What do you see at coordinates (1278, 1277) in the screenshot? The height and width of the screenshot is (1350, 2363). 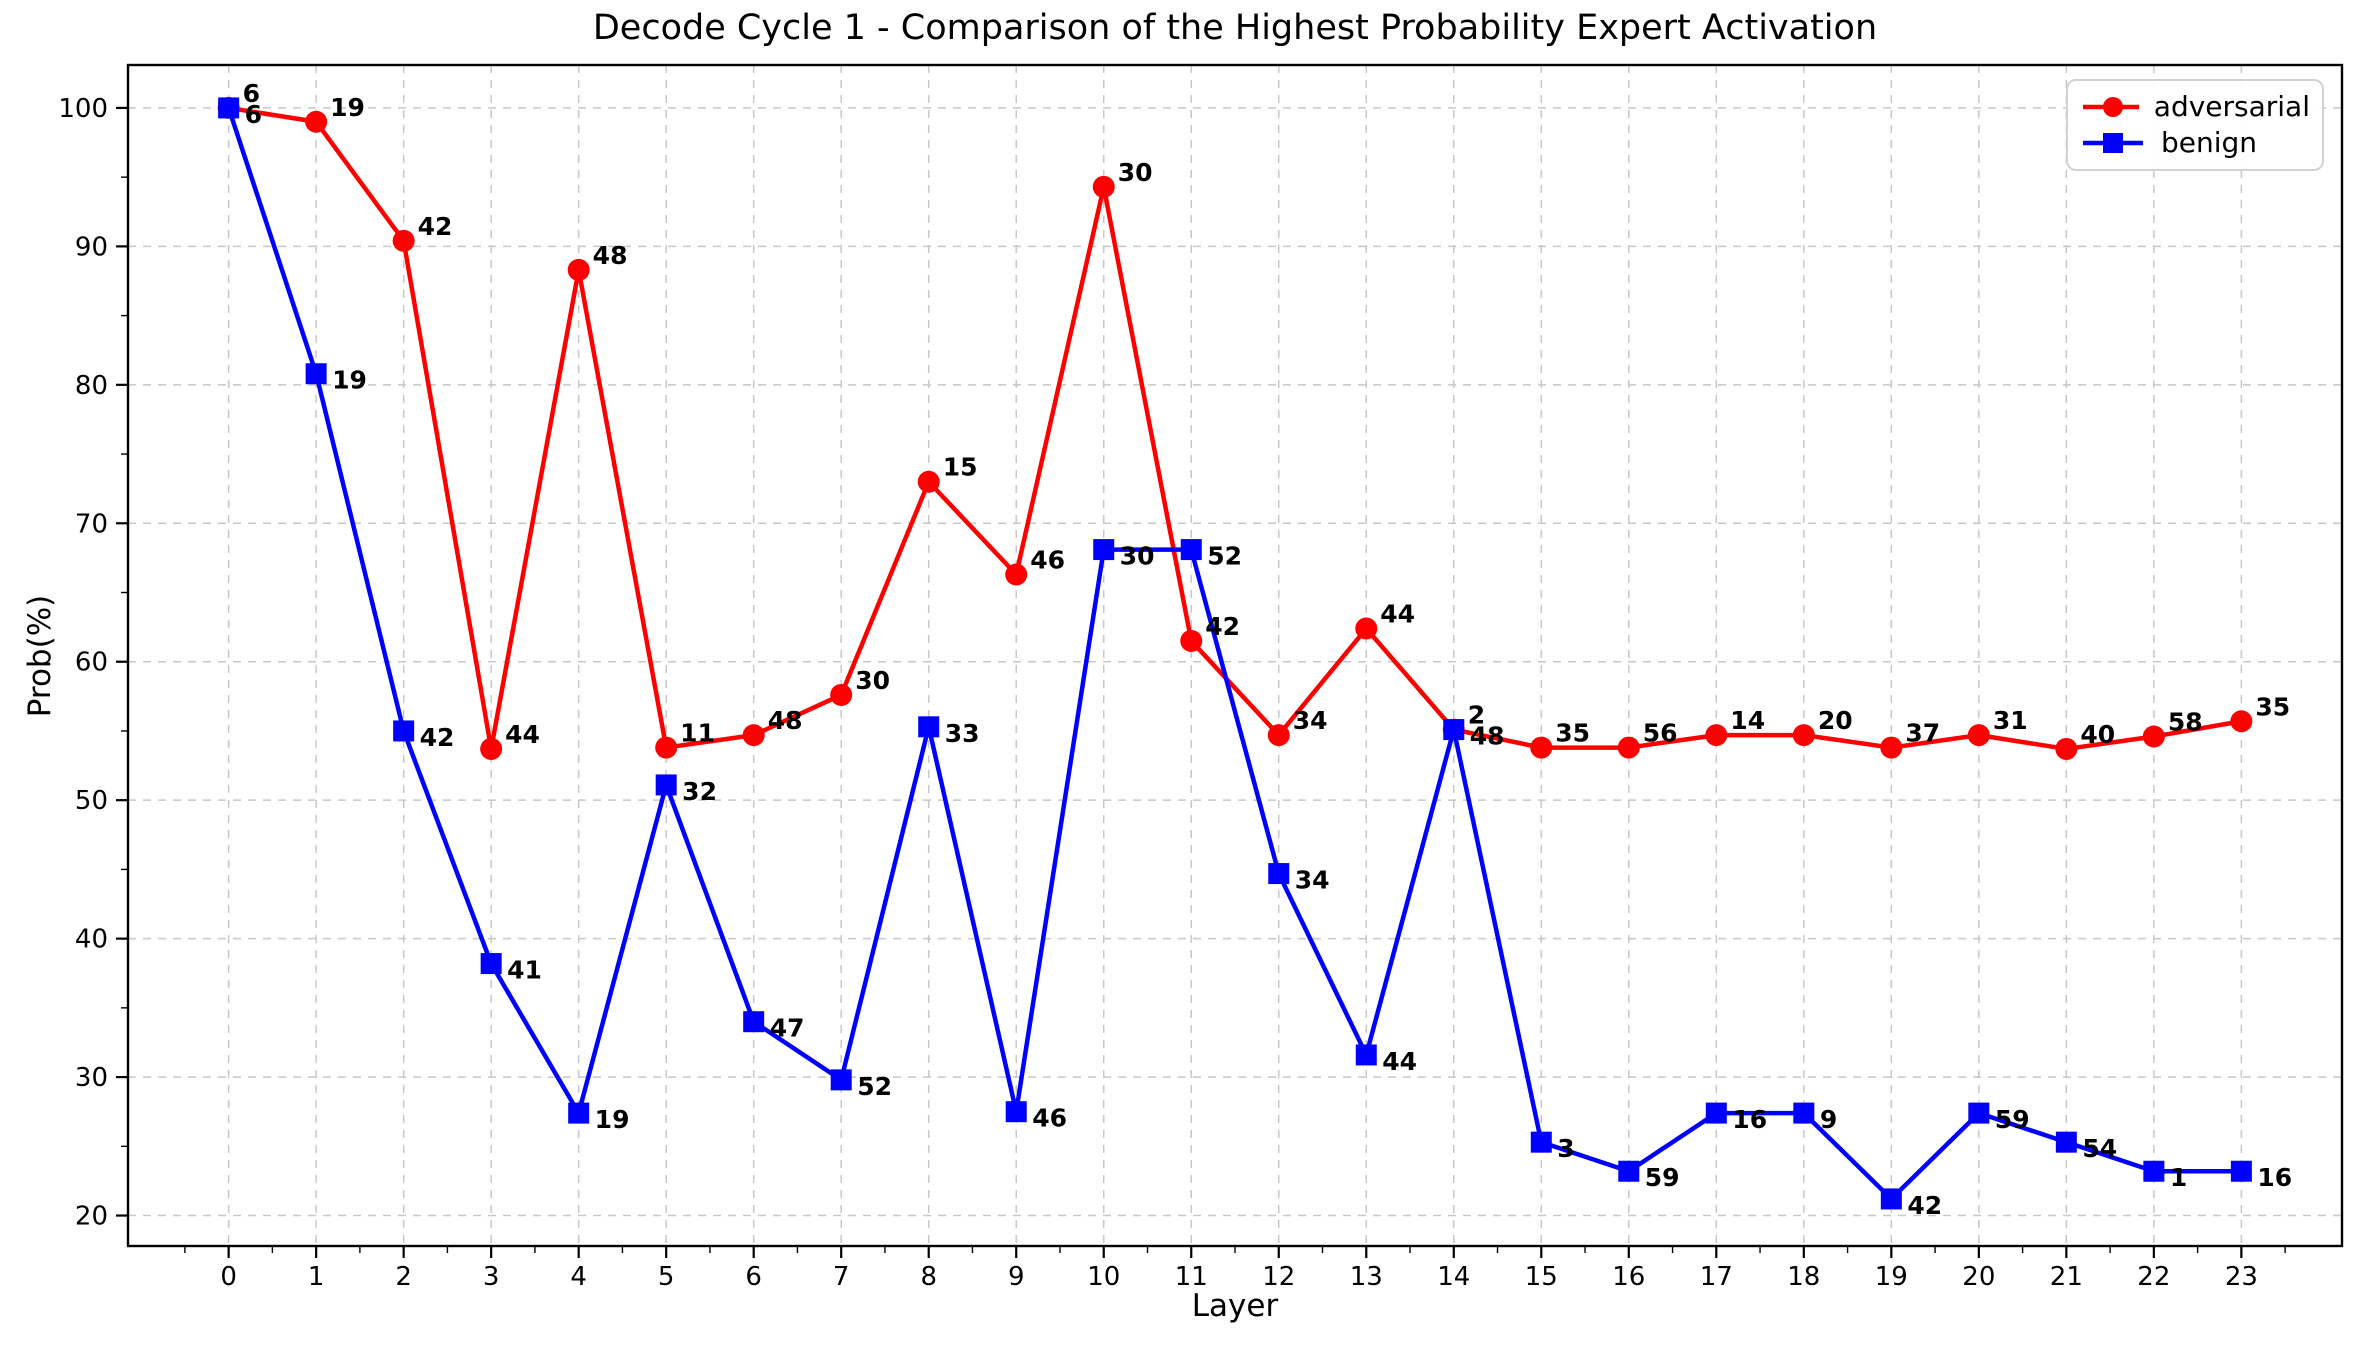 I see `x-tick-label: 12` at bounding box center [1278, 1277].